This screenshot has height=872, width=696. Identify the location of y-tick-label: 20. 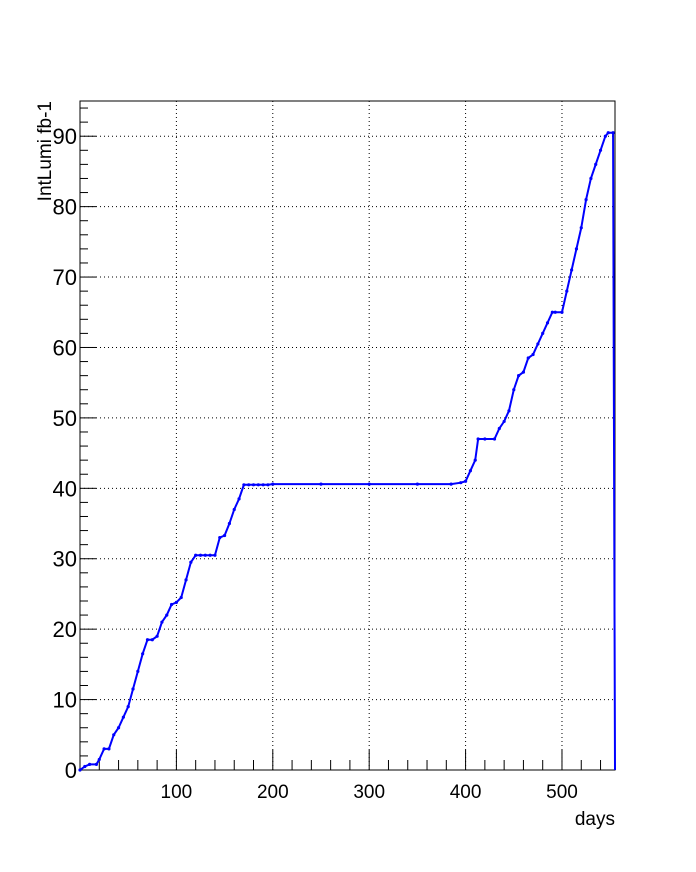
(65, 629).